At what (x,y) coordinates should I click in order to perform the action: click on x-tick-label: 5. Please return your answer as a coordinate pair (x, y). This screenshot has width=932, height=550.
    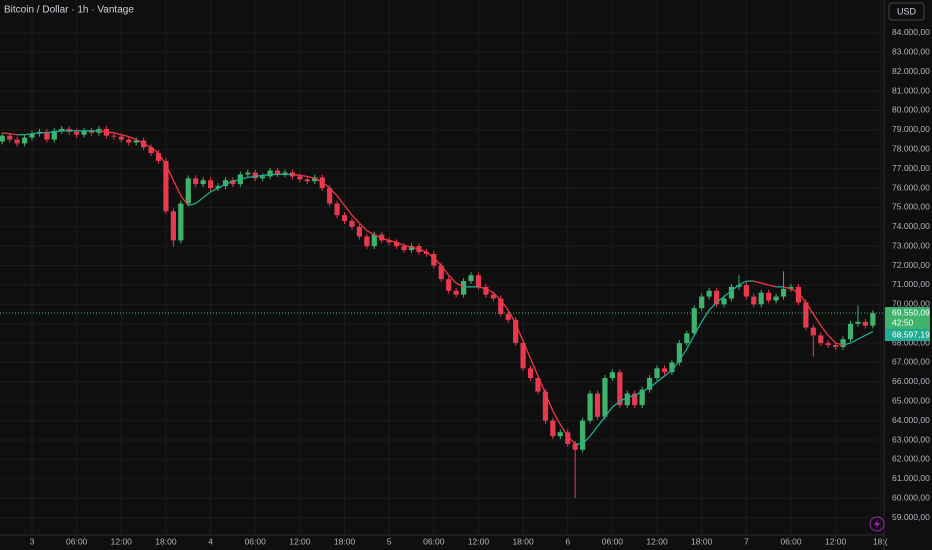
    Looking at the image, I should click on (389, 541).